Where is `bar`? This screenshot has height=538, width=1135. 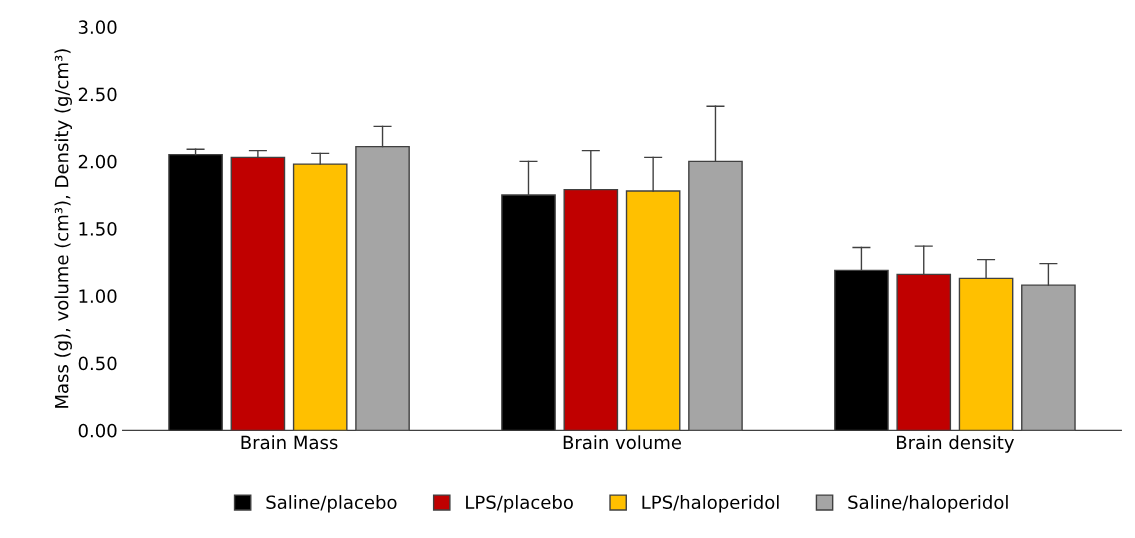
bar is located at coordinates (195, 292).